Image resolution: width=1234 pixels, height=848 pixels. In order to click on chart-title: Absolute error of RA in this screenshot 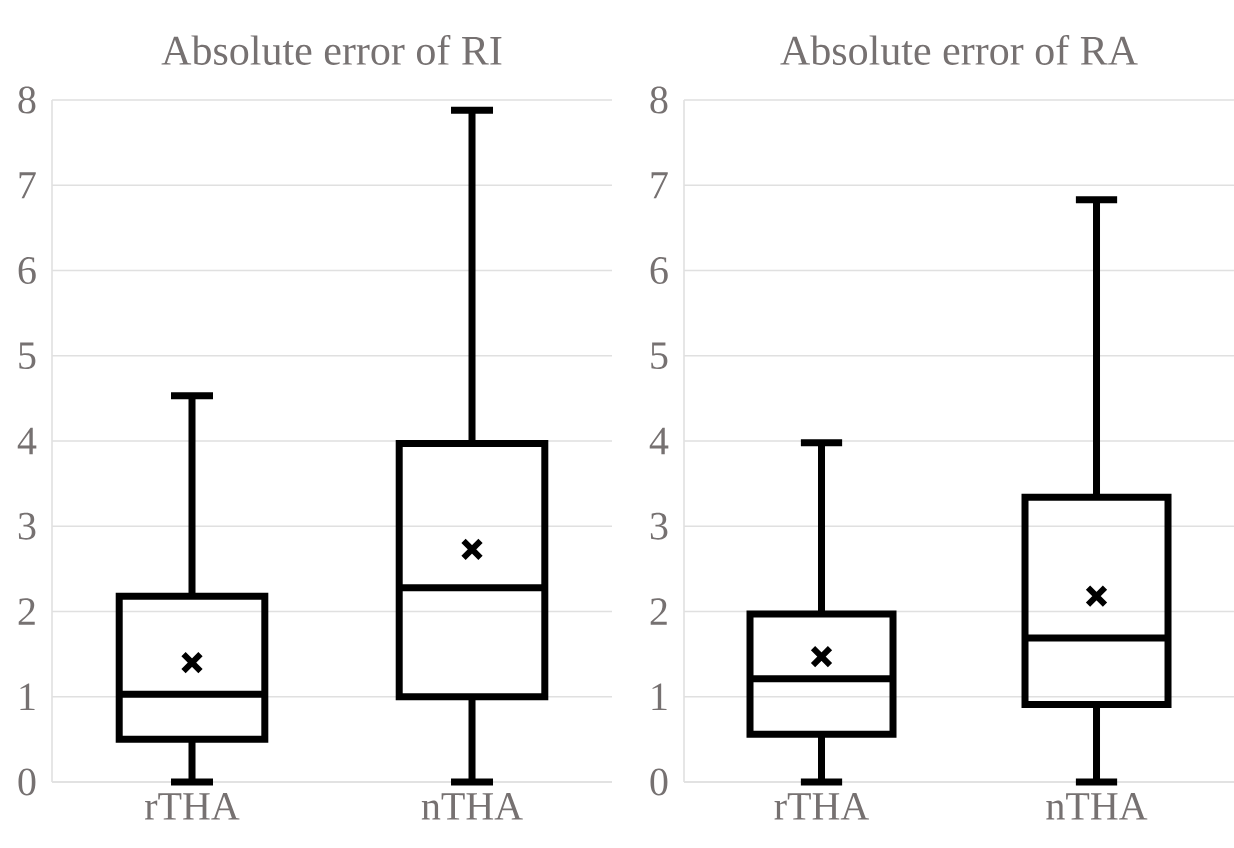, I will do `click(959, 49)`.